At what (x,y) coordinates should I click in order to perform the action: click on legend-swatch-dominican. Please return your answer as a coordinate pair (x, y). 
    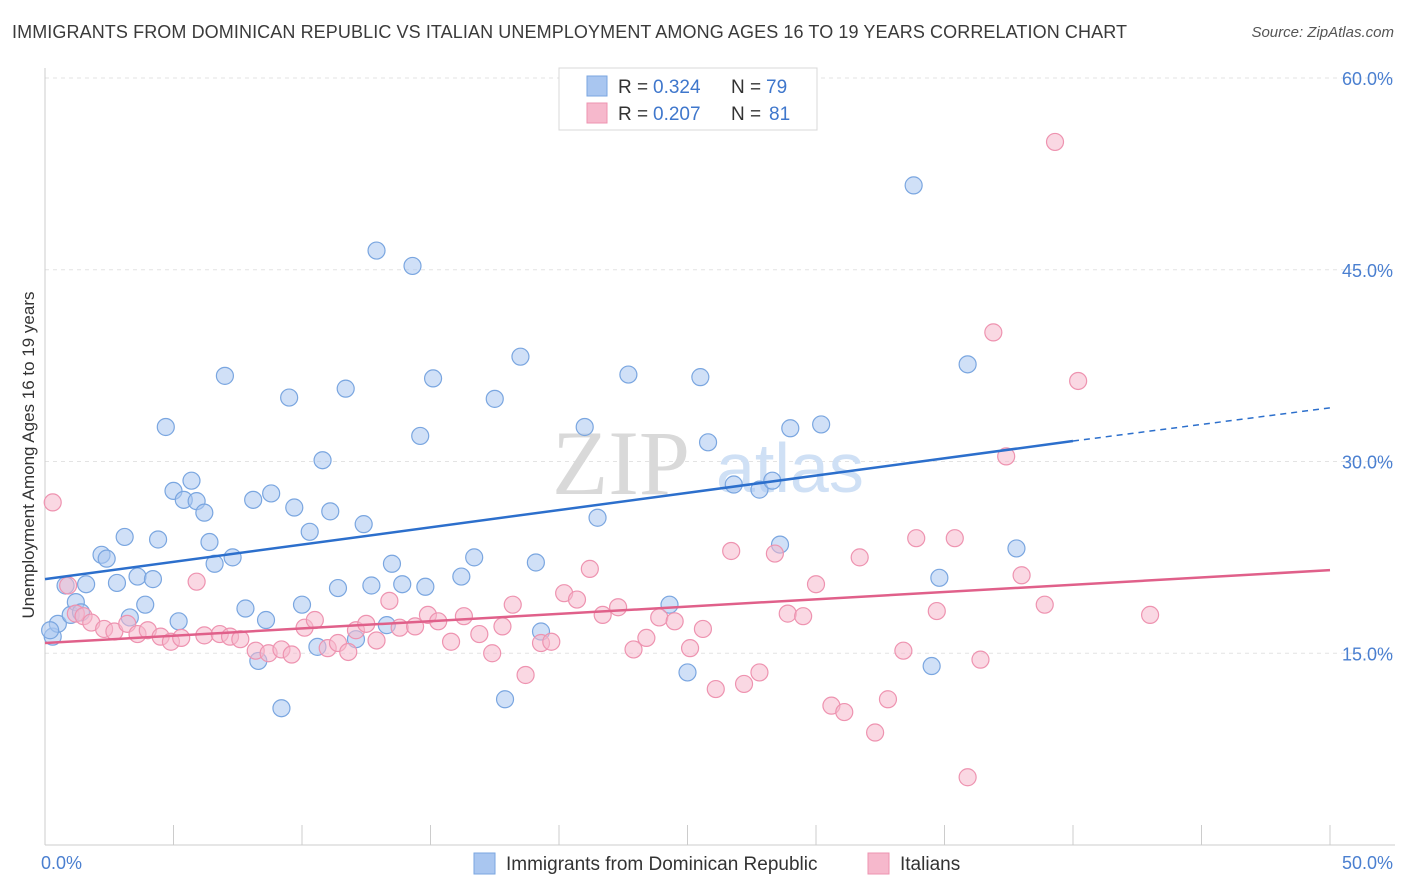
    Looking at the image, I should click on (597, 86).